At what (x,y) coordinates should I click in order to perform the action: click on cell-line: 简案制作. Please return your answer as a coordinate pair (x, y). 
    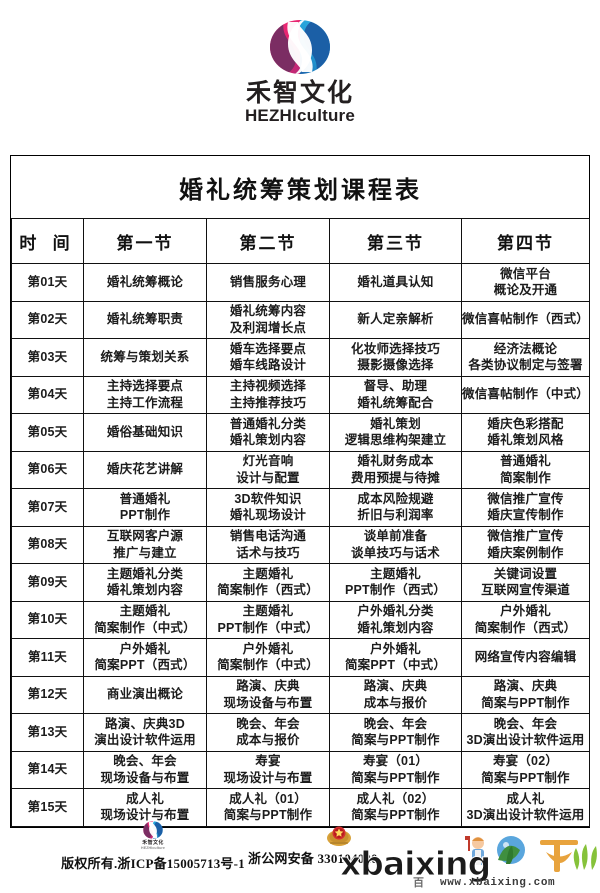
    Looking at the image, I should click on (525, 477).